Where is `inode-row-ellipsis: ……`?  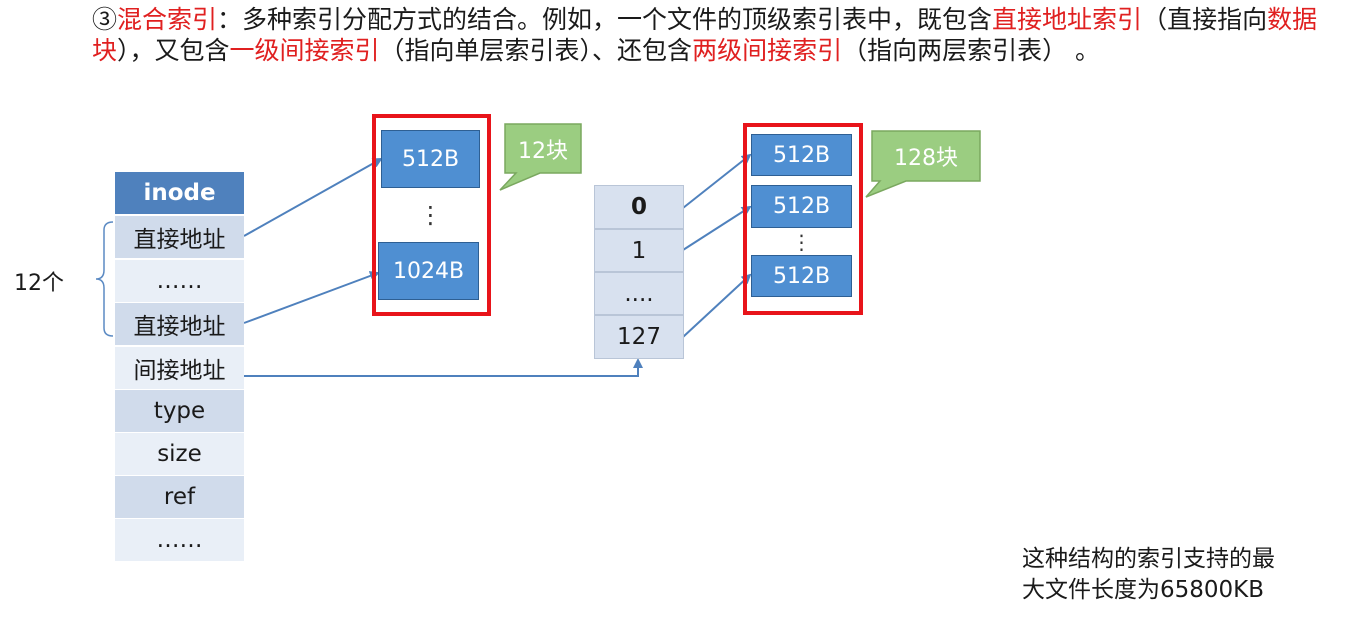
inode-row-ellipsis: …… is located at coordinates (179, 281).